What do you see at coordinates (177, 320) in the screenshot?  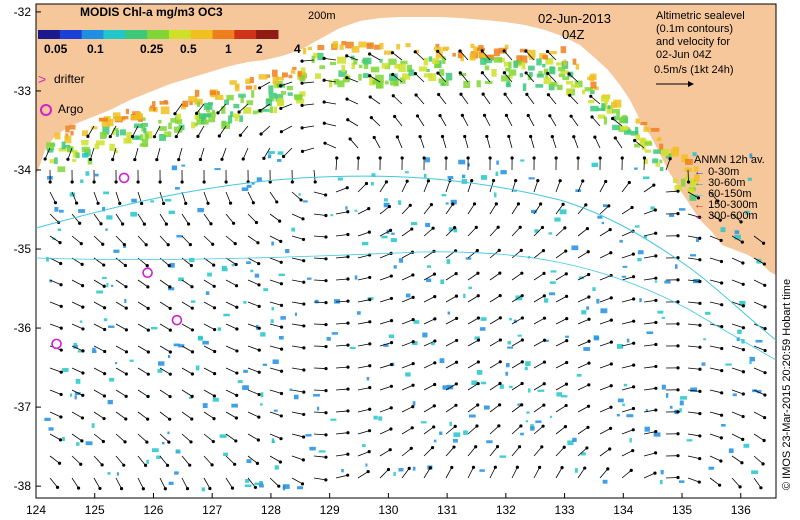 I see `argo-float-marker` at bounding box center [177, 320].